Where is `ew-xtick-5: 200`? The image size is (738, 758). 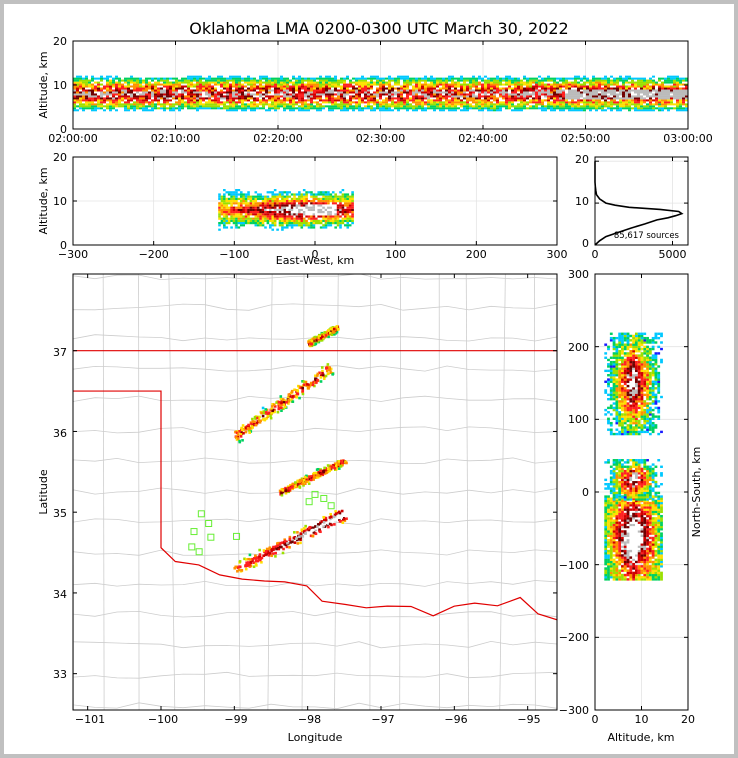 ew-xtick-5: 200 is located at coordinates (476, 254).